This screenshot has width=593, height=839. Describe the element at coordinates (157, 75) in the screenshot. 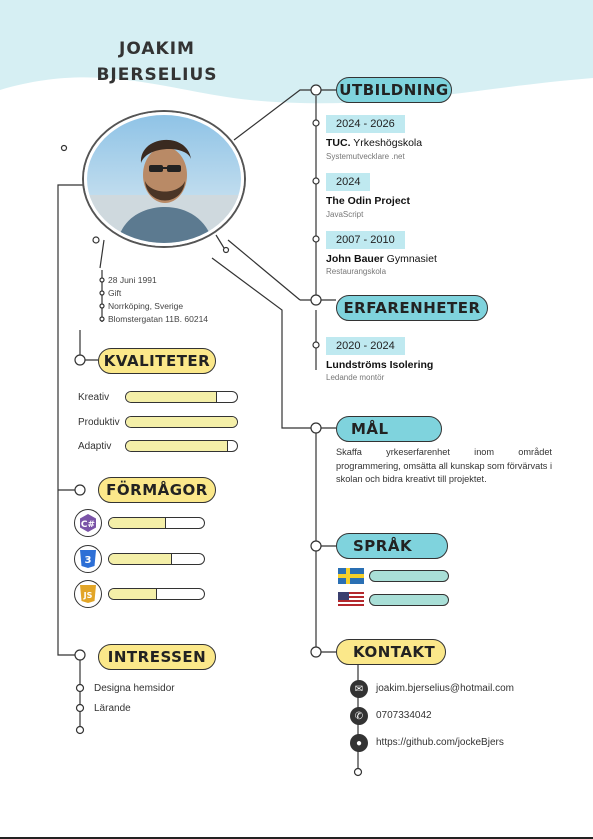

I see `last-name: BJERSELIUS` at that location.